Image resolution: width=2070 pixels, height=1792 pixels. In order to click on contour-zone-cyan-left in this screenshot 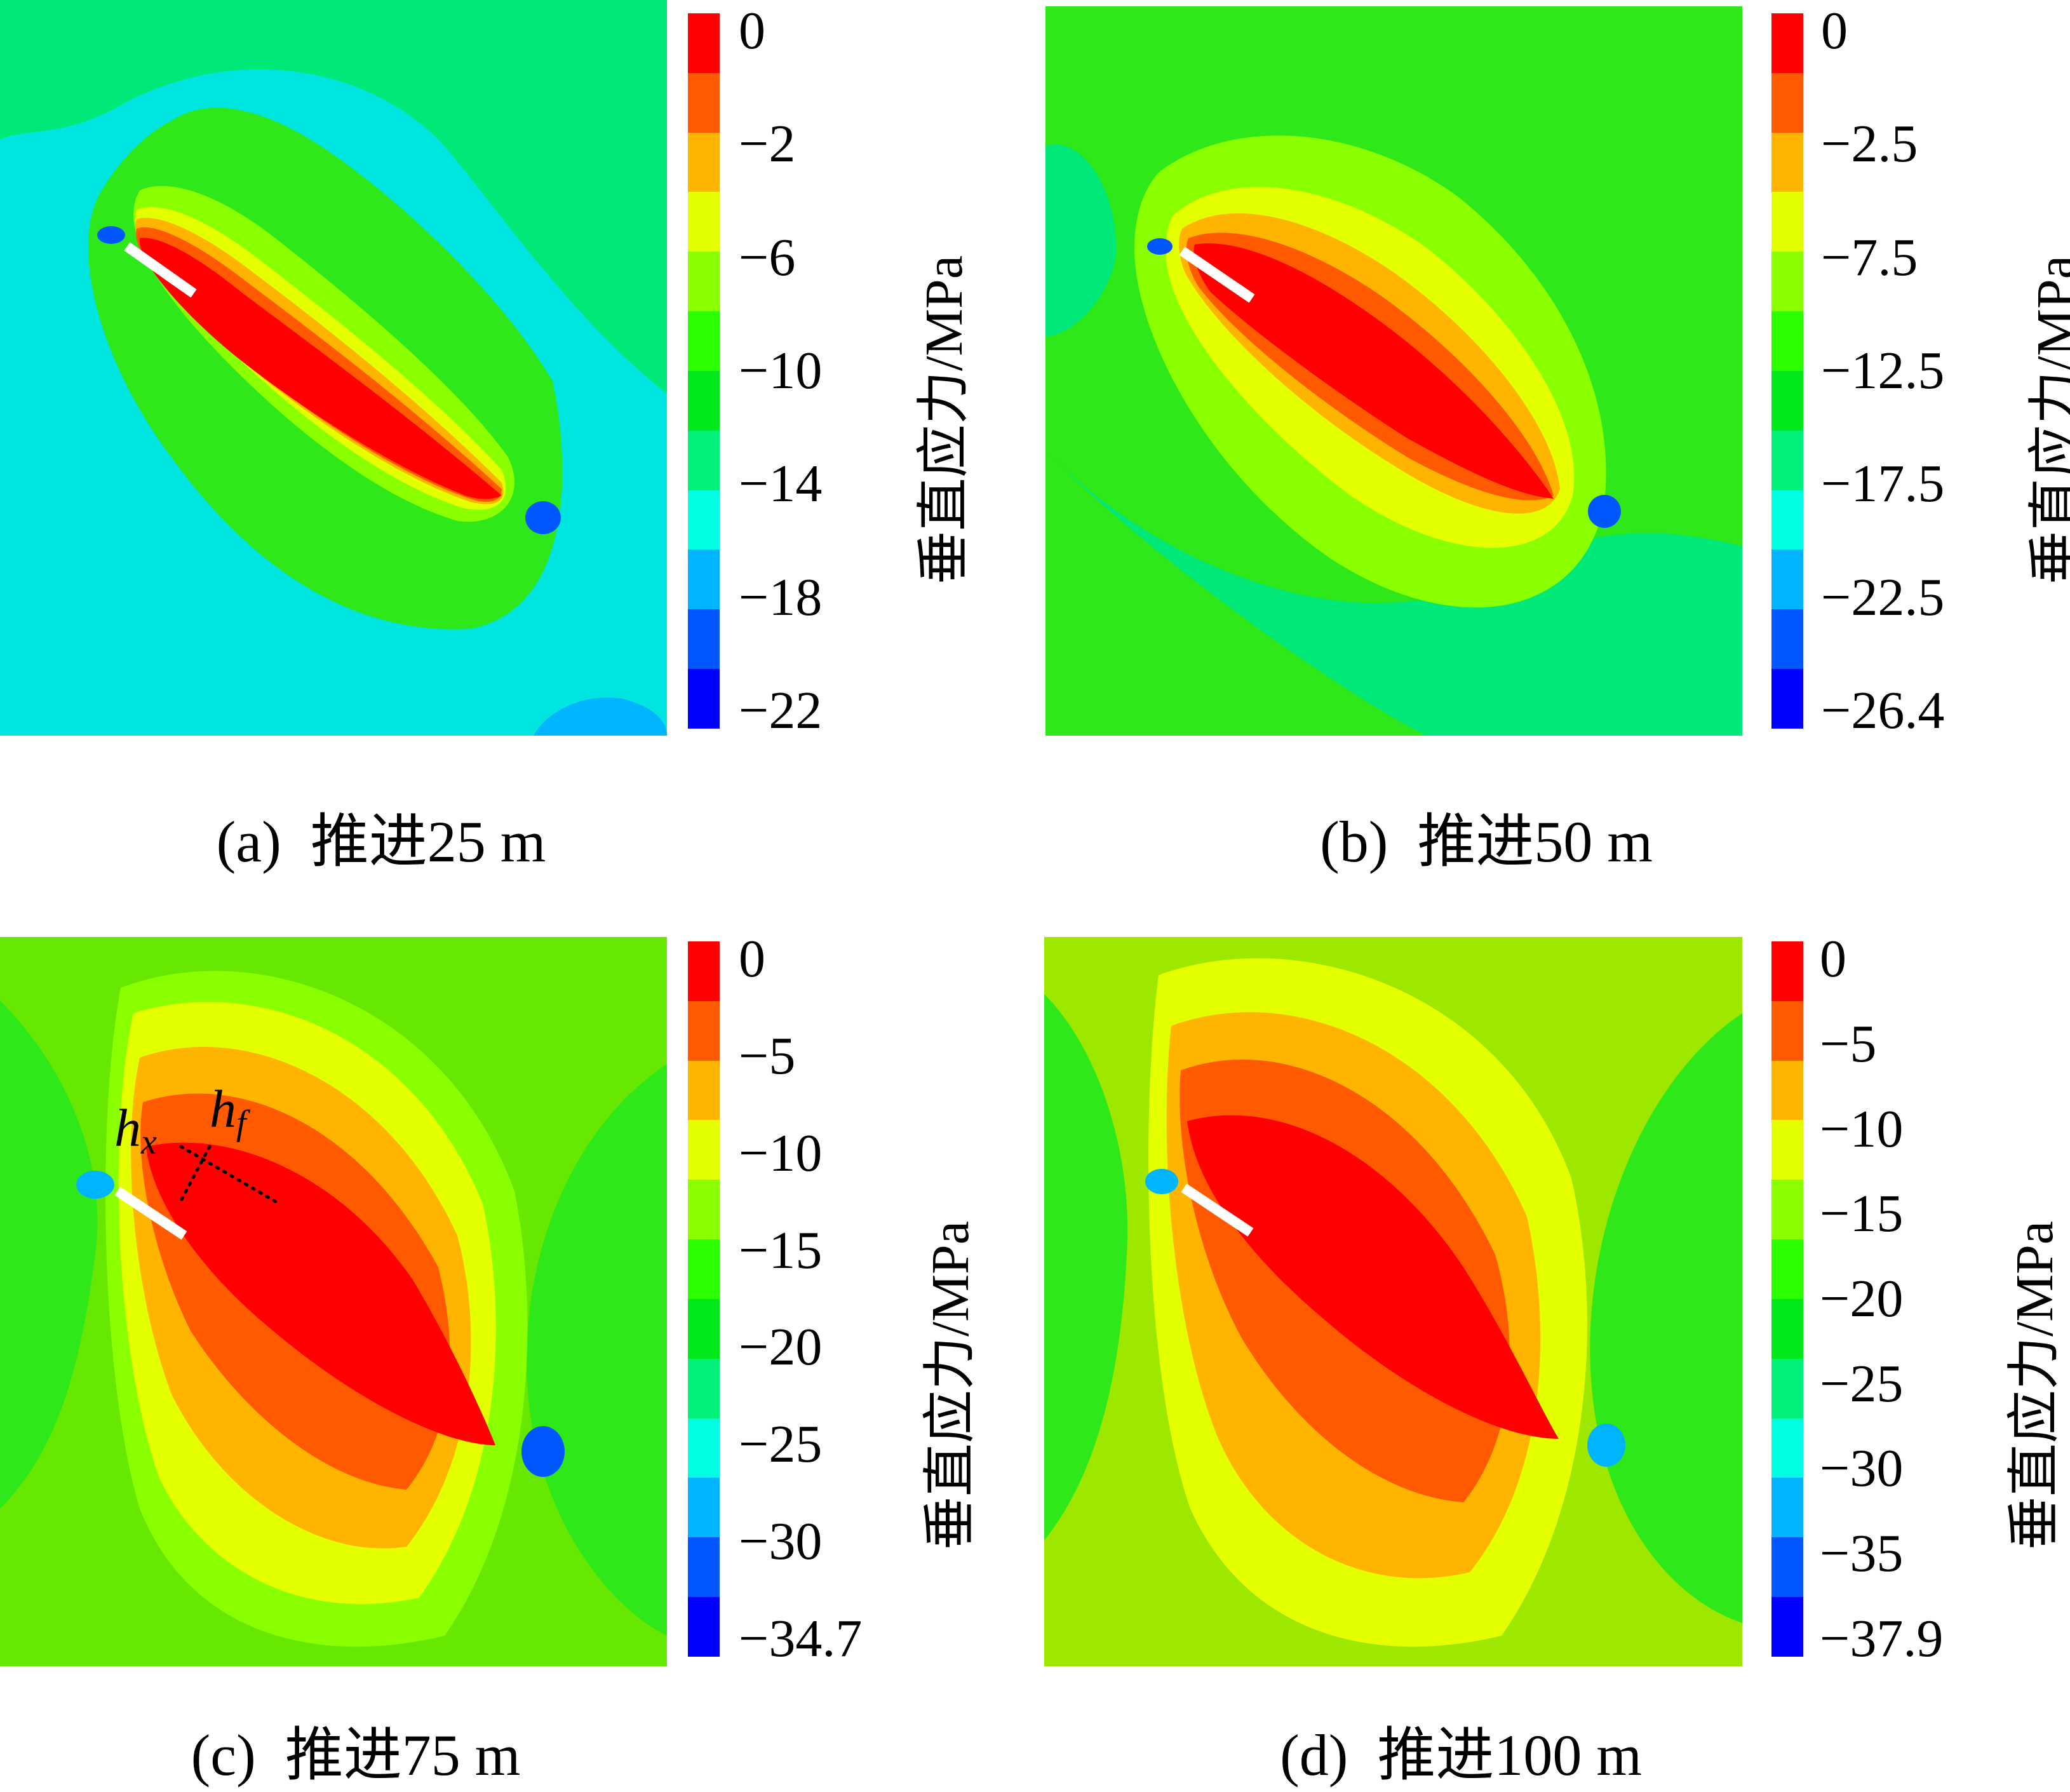, I will do `click(1081, 240)`.